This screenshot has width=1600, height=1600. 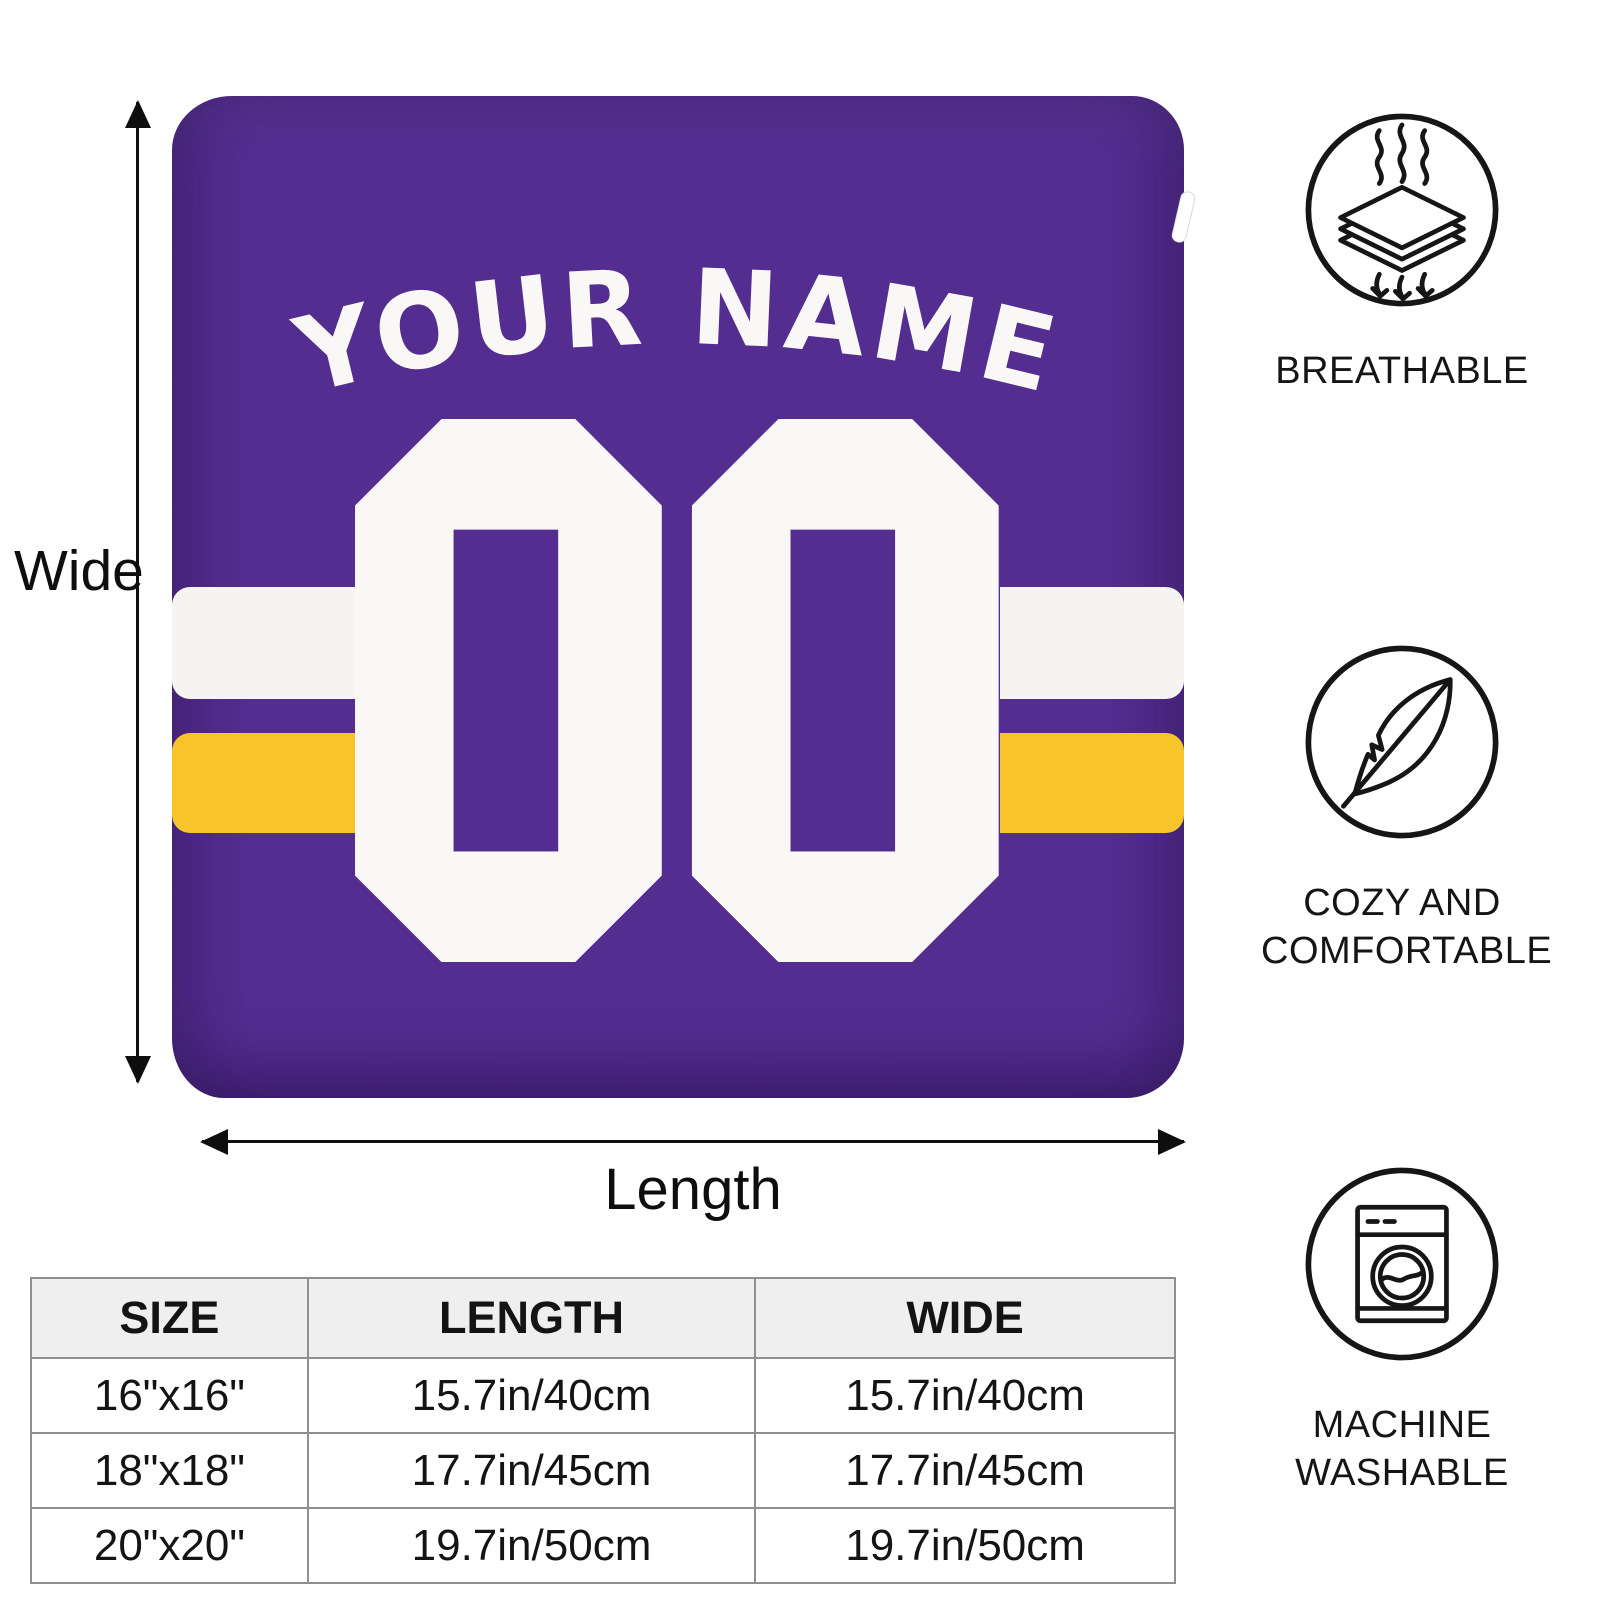 I want to click on table-cell: 18"x18", so click(x=169, y=1470).